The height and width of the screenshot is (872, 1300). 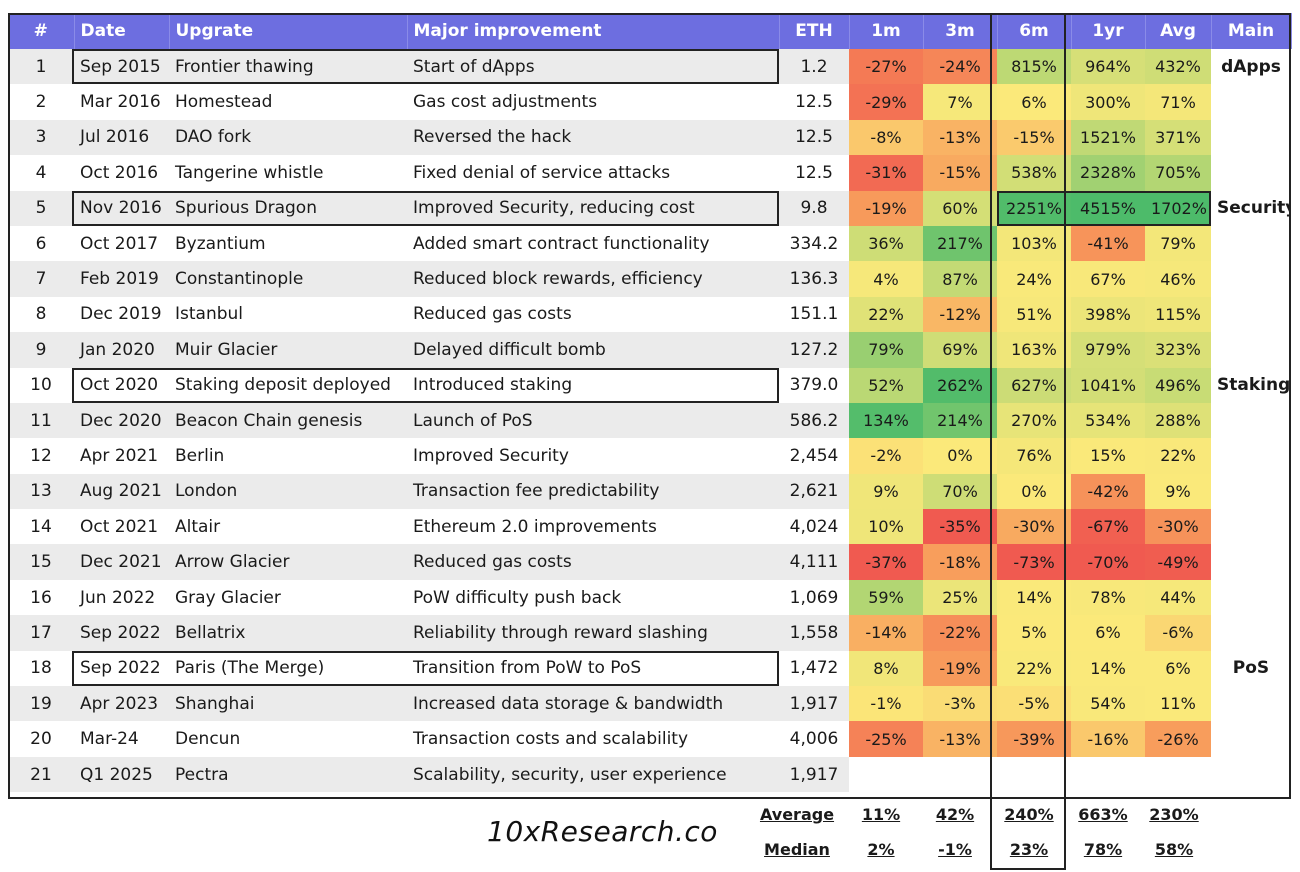 What do you see at coordinates (41, 456) in the screenshot?
I see `row-number: 12` at bounding box center [41, 456].